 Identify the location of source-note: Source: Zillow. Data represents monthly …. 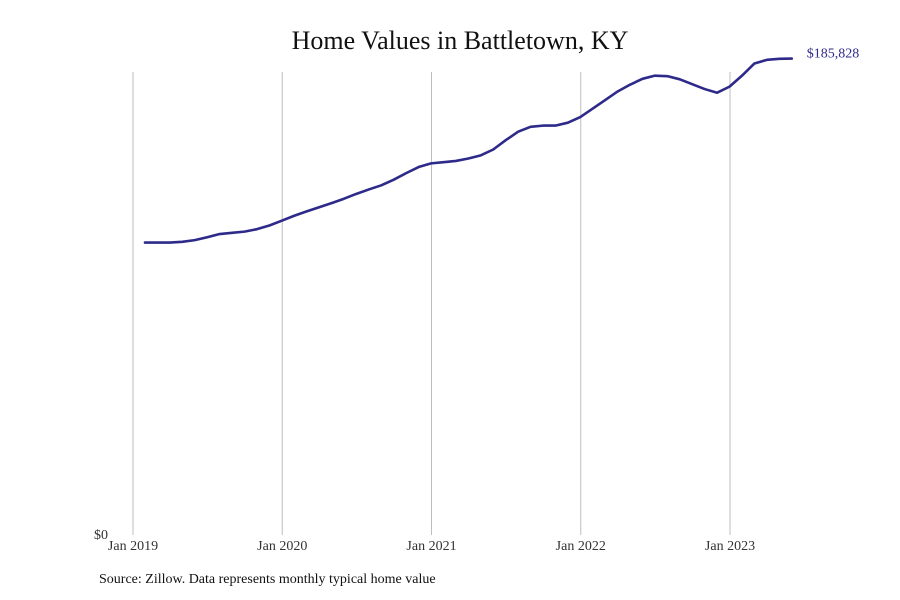
(267, 579).